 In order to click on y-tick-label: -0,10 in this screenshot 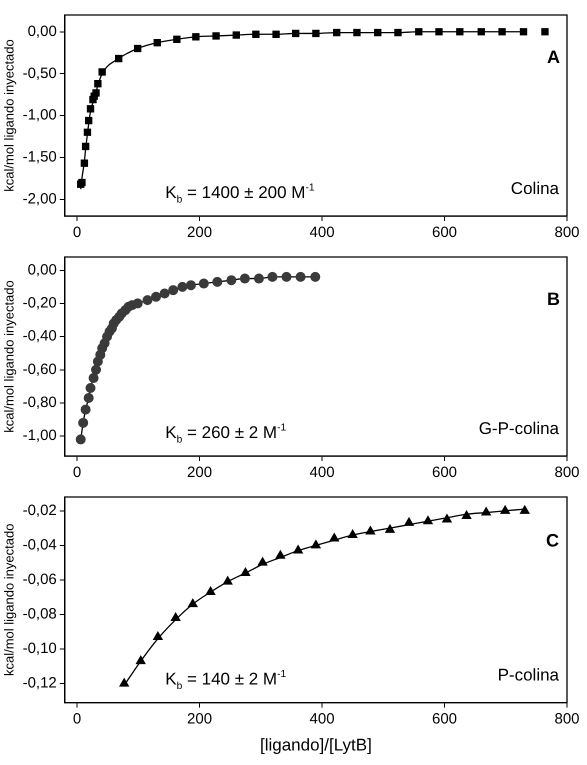, I will do `click(39, 649)`.